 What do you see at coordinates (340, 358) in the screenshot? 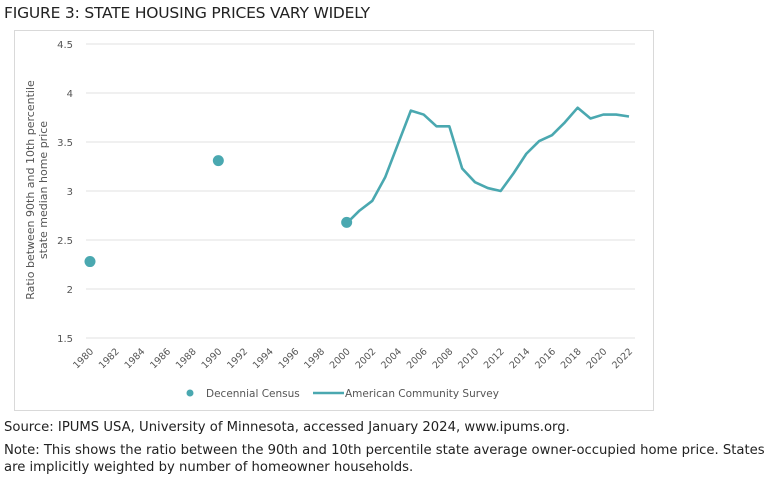
I see `x-tick-label: 2000` at bounding box center [340, 358].